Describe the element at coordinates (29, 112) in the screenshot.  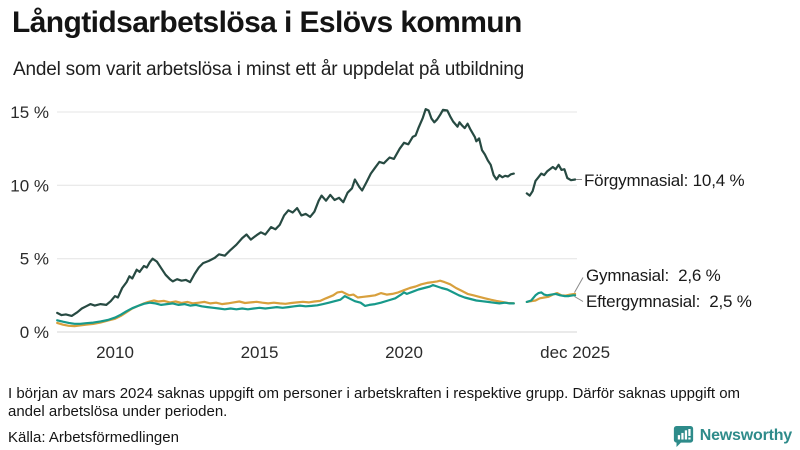
I see `y-tick-label: 15 %` at that location.